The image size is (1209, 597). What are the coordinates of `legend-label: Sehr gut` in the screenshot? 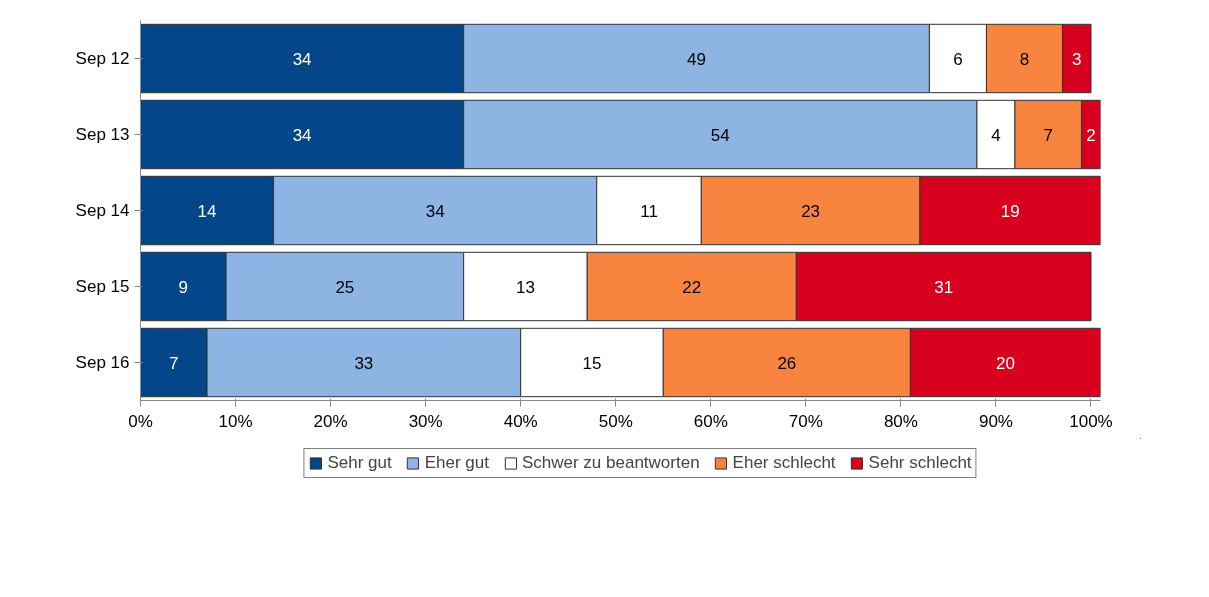 It's located at (359, 463).